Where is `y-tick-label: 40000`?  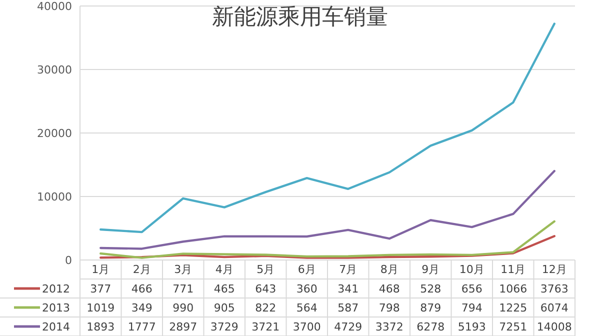 y-tick-label: 40000 is located at coordinates (54, 6).